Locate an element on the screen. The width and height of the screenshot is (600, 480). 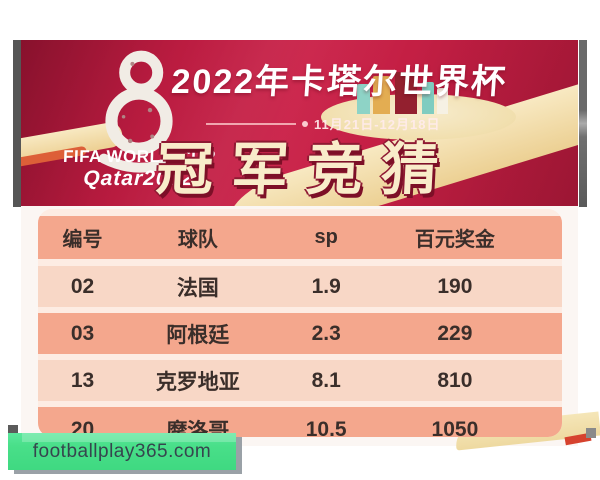
website-link: footballplay365.com is located at coordinates (122, 451).